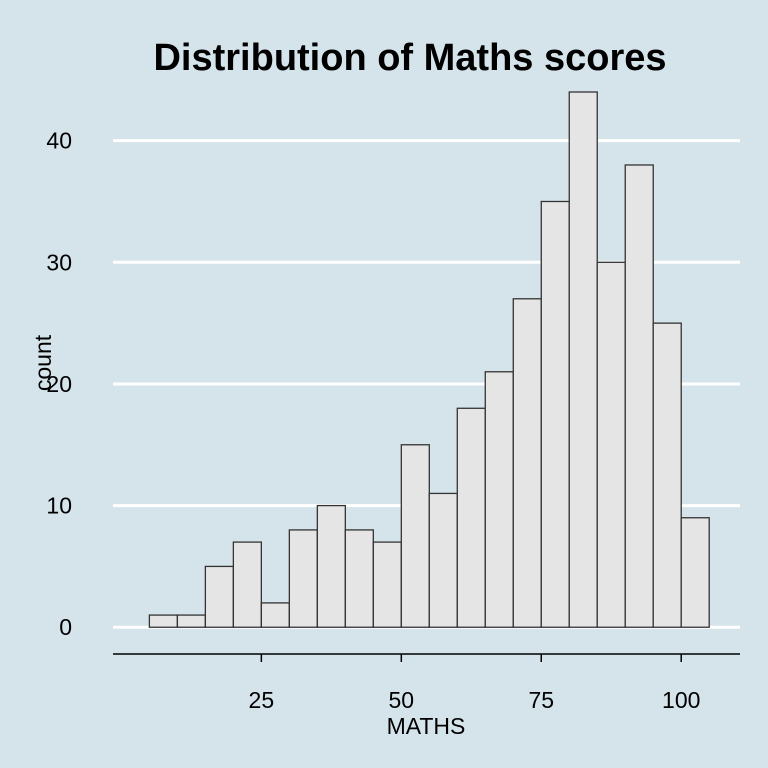  Describe the element at coordinates (59, 262) in the screenshot. I see `y-tick-label: 30` at that location.